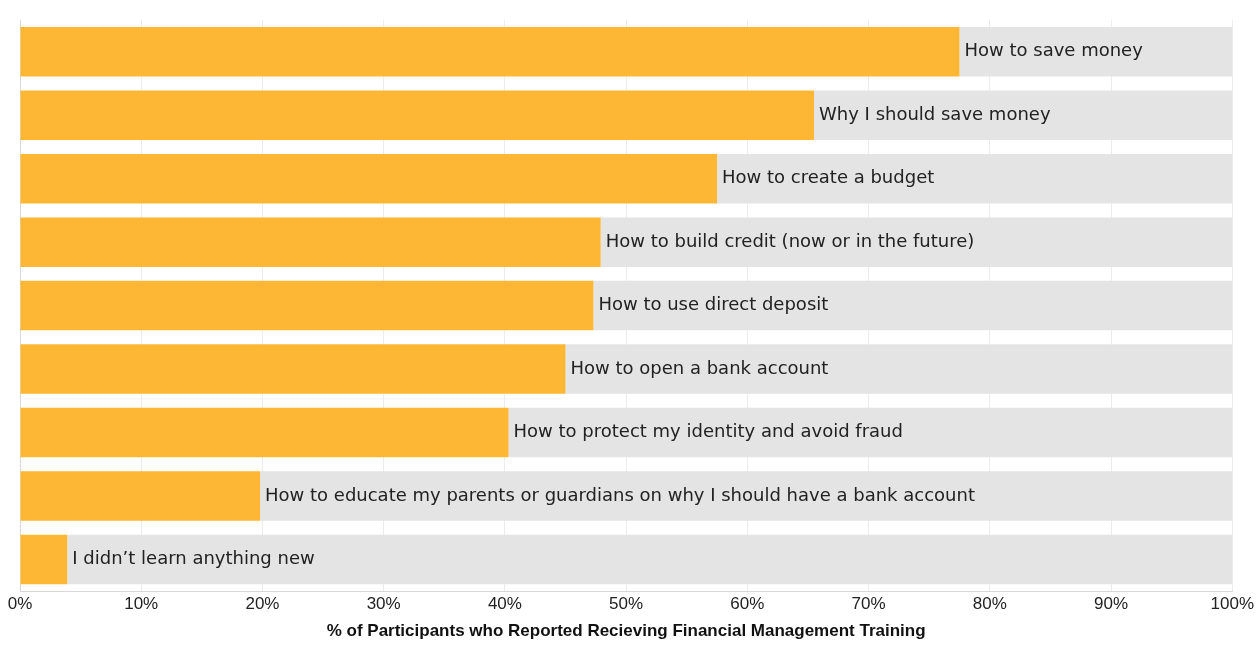 Image resolution: width=1257 pixels, height=652 pixels. What do you see at coordinates (708, 431) in the screenshot?
I see `y-tick-label: How to protect my identity and avoid fraud` at bounding box center [708, 431].